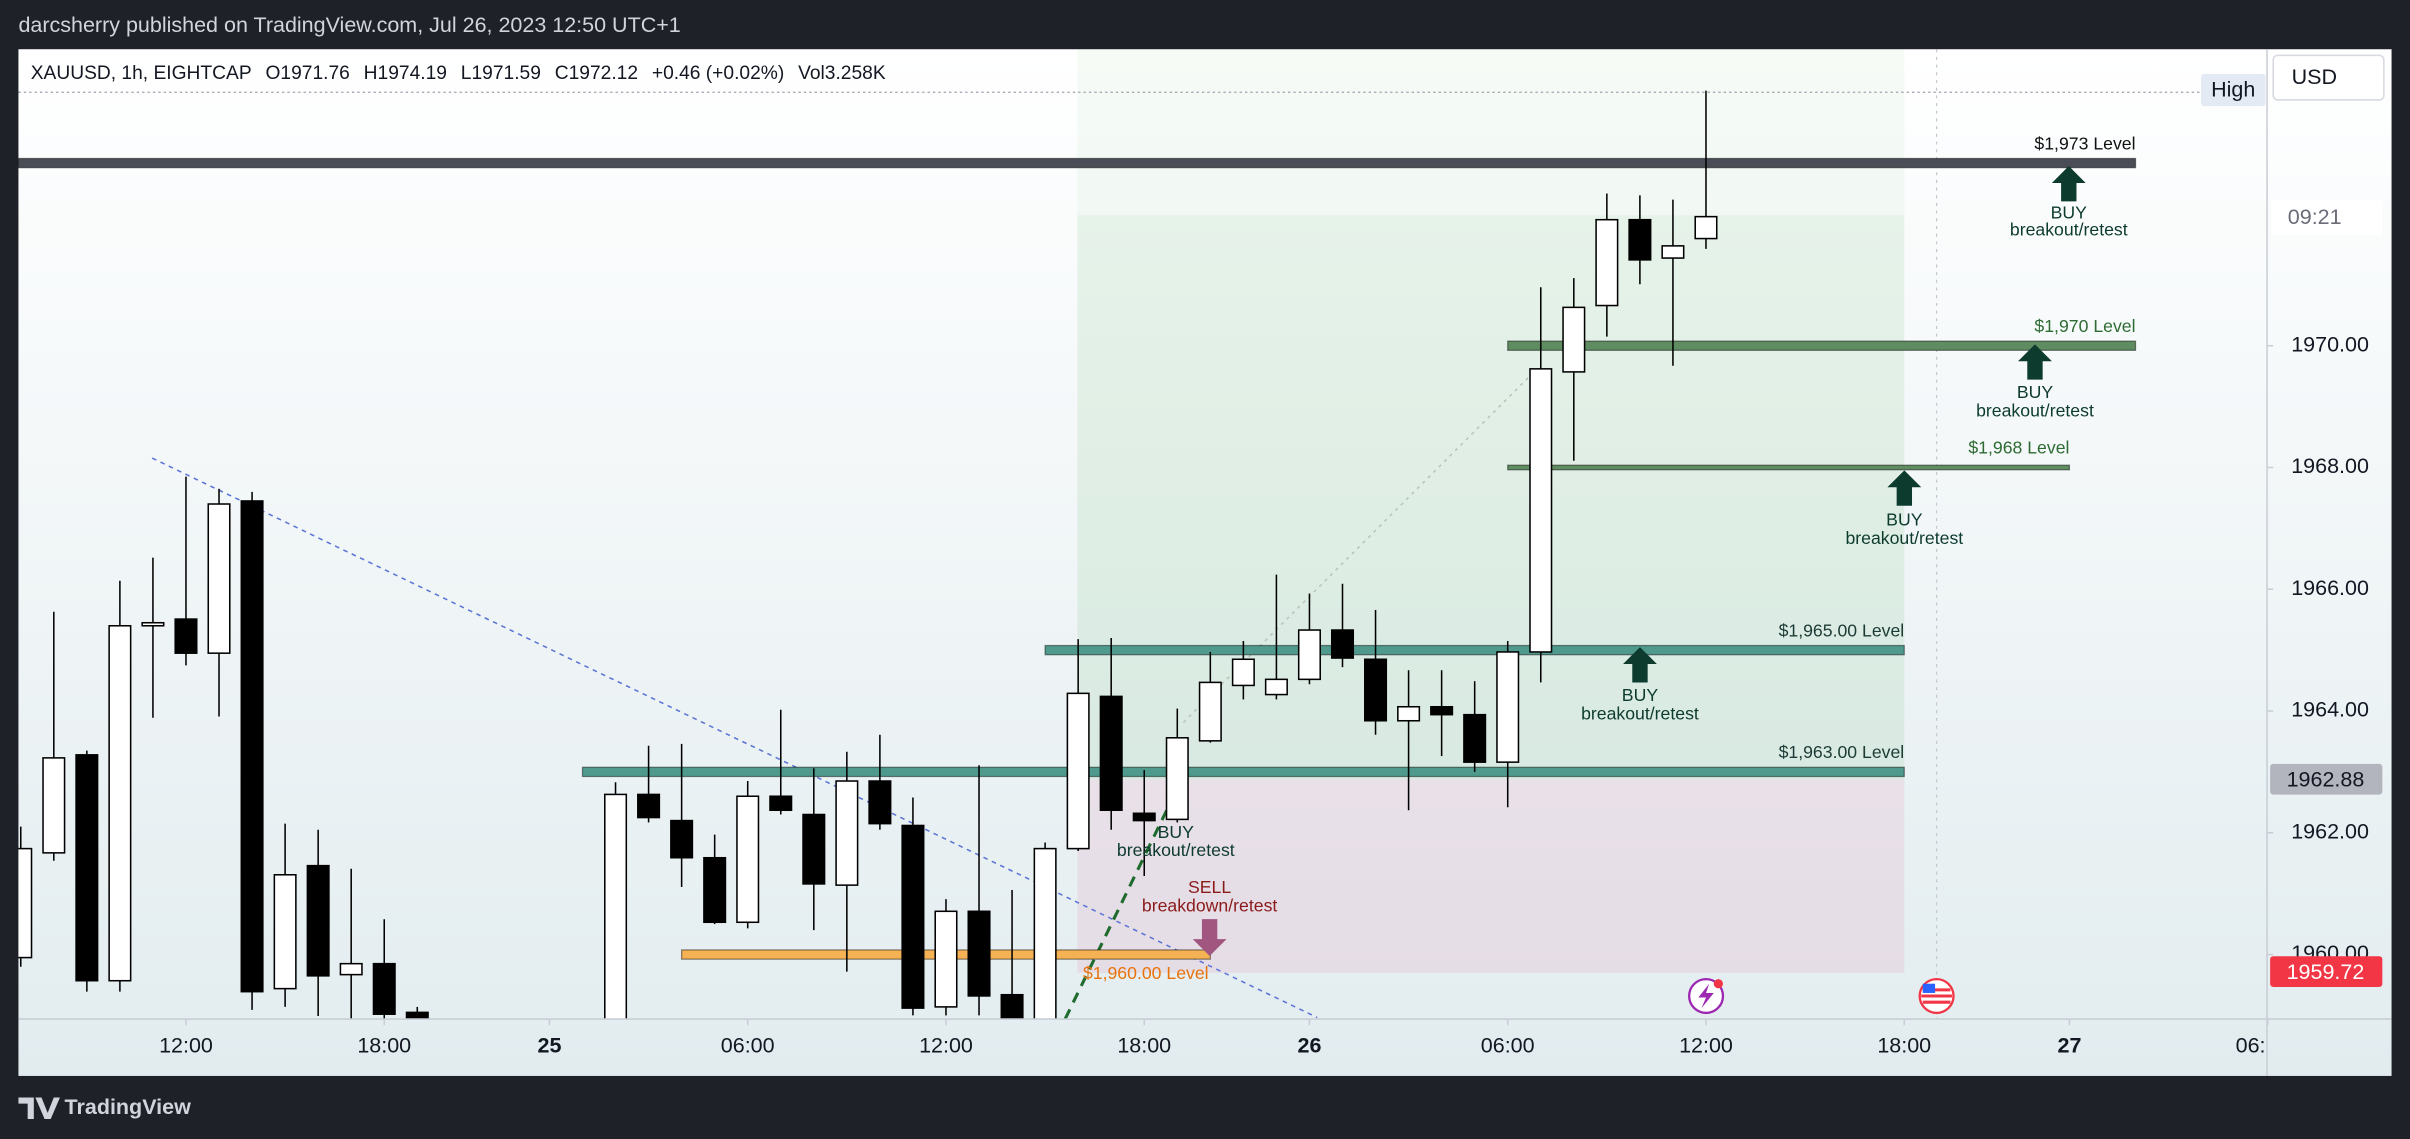  What do you see at coordinates (1718, 984) in the screenshot?
I see `event-icon-dot` at bounding box center [1718, 984].